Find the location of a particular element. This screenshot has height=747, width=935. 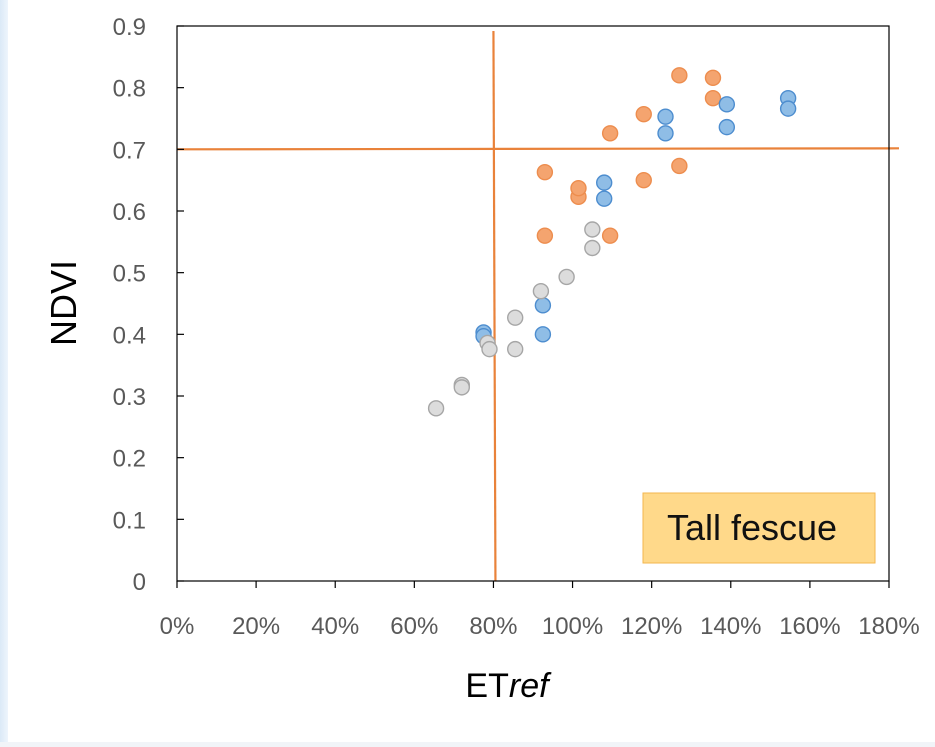

annotation-background is located at coordinates (759, 528).